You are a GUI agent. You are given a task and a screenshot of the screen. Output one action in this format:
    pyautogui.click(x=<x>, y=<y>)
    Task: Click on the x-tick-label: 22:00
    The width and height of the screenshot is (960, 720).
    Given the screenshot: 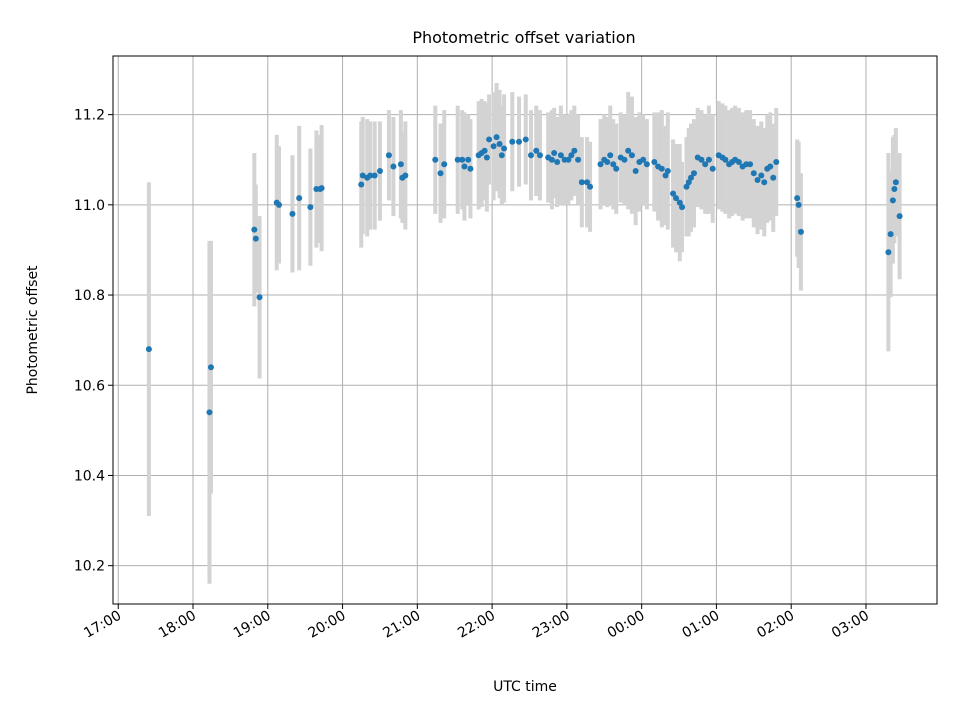 What is the action you would take?
    pyautogui.click(x=476, y=625)
    